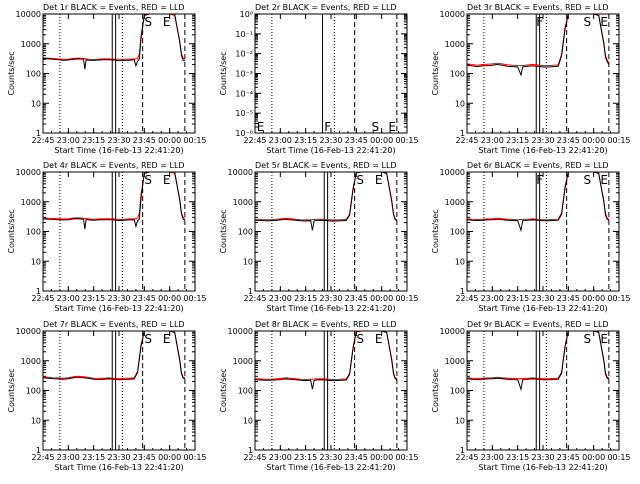  What do you see at coordinates (539, 180) in the screenshot?
I see `event-marker-letter: F` at bounding box center [539, 180].